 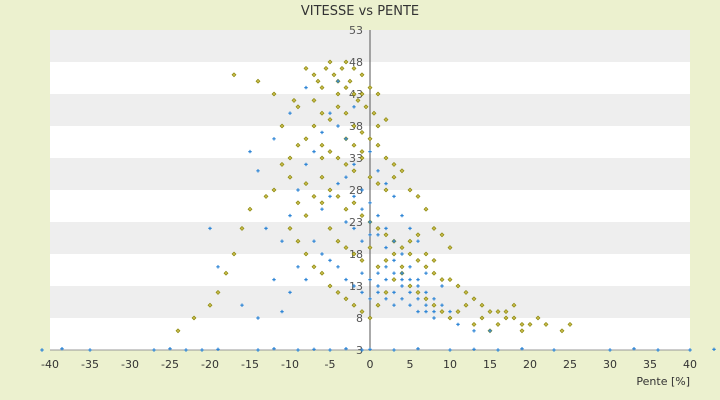 I want to click on x-tick-label: -25, so click(x=170, y=364).